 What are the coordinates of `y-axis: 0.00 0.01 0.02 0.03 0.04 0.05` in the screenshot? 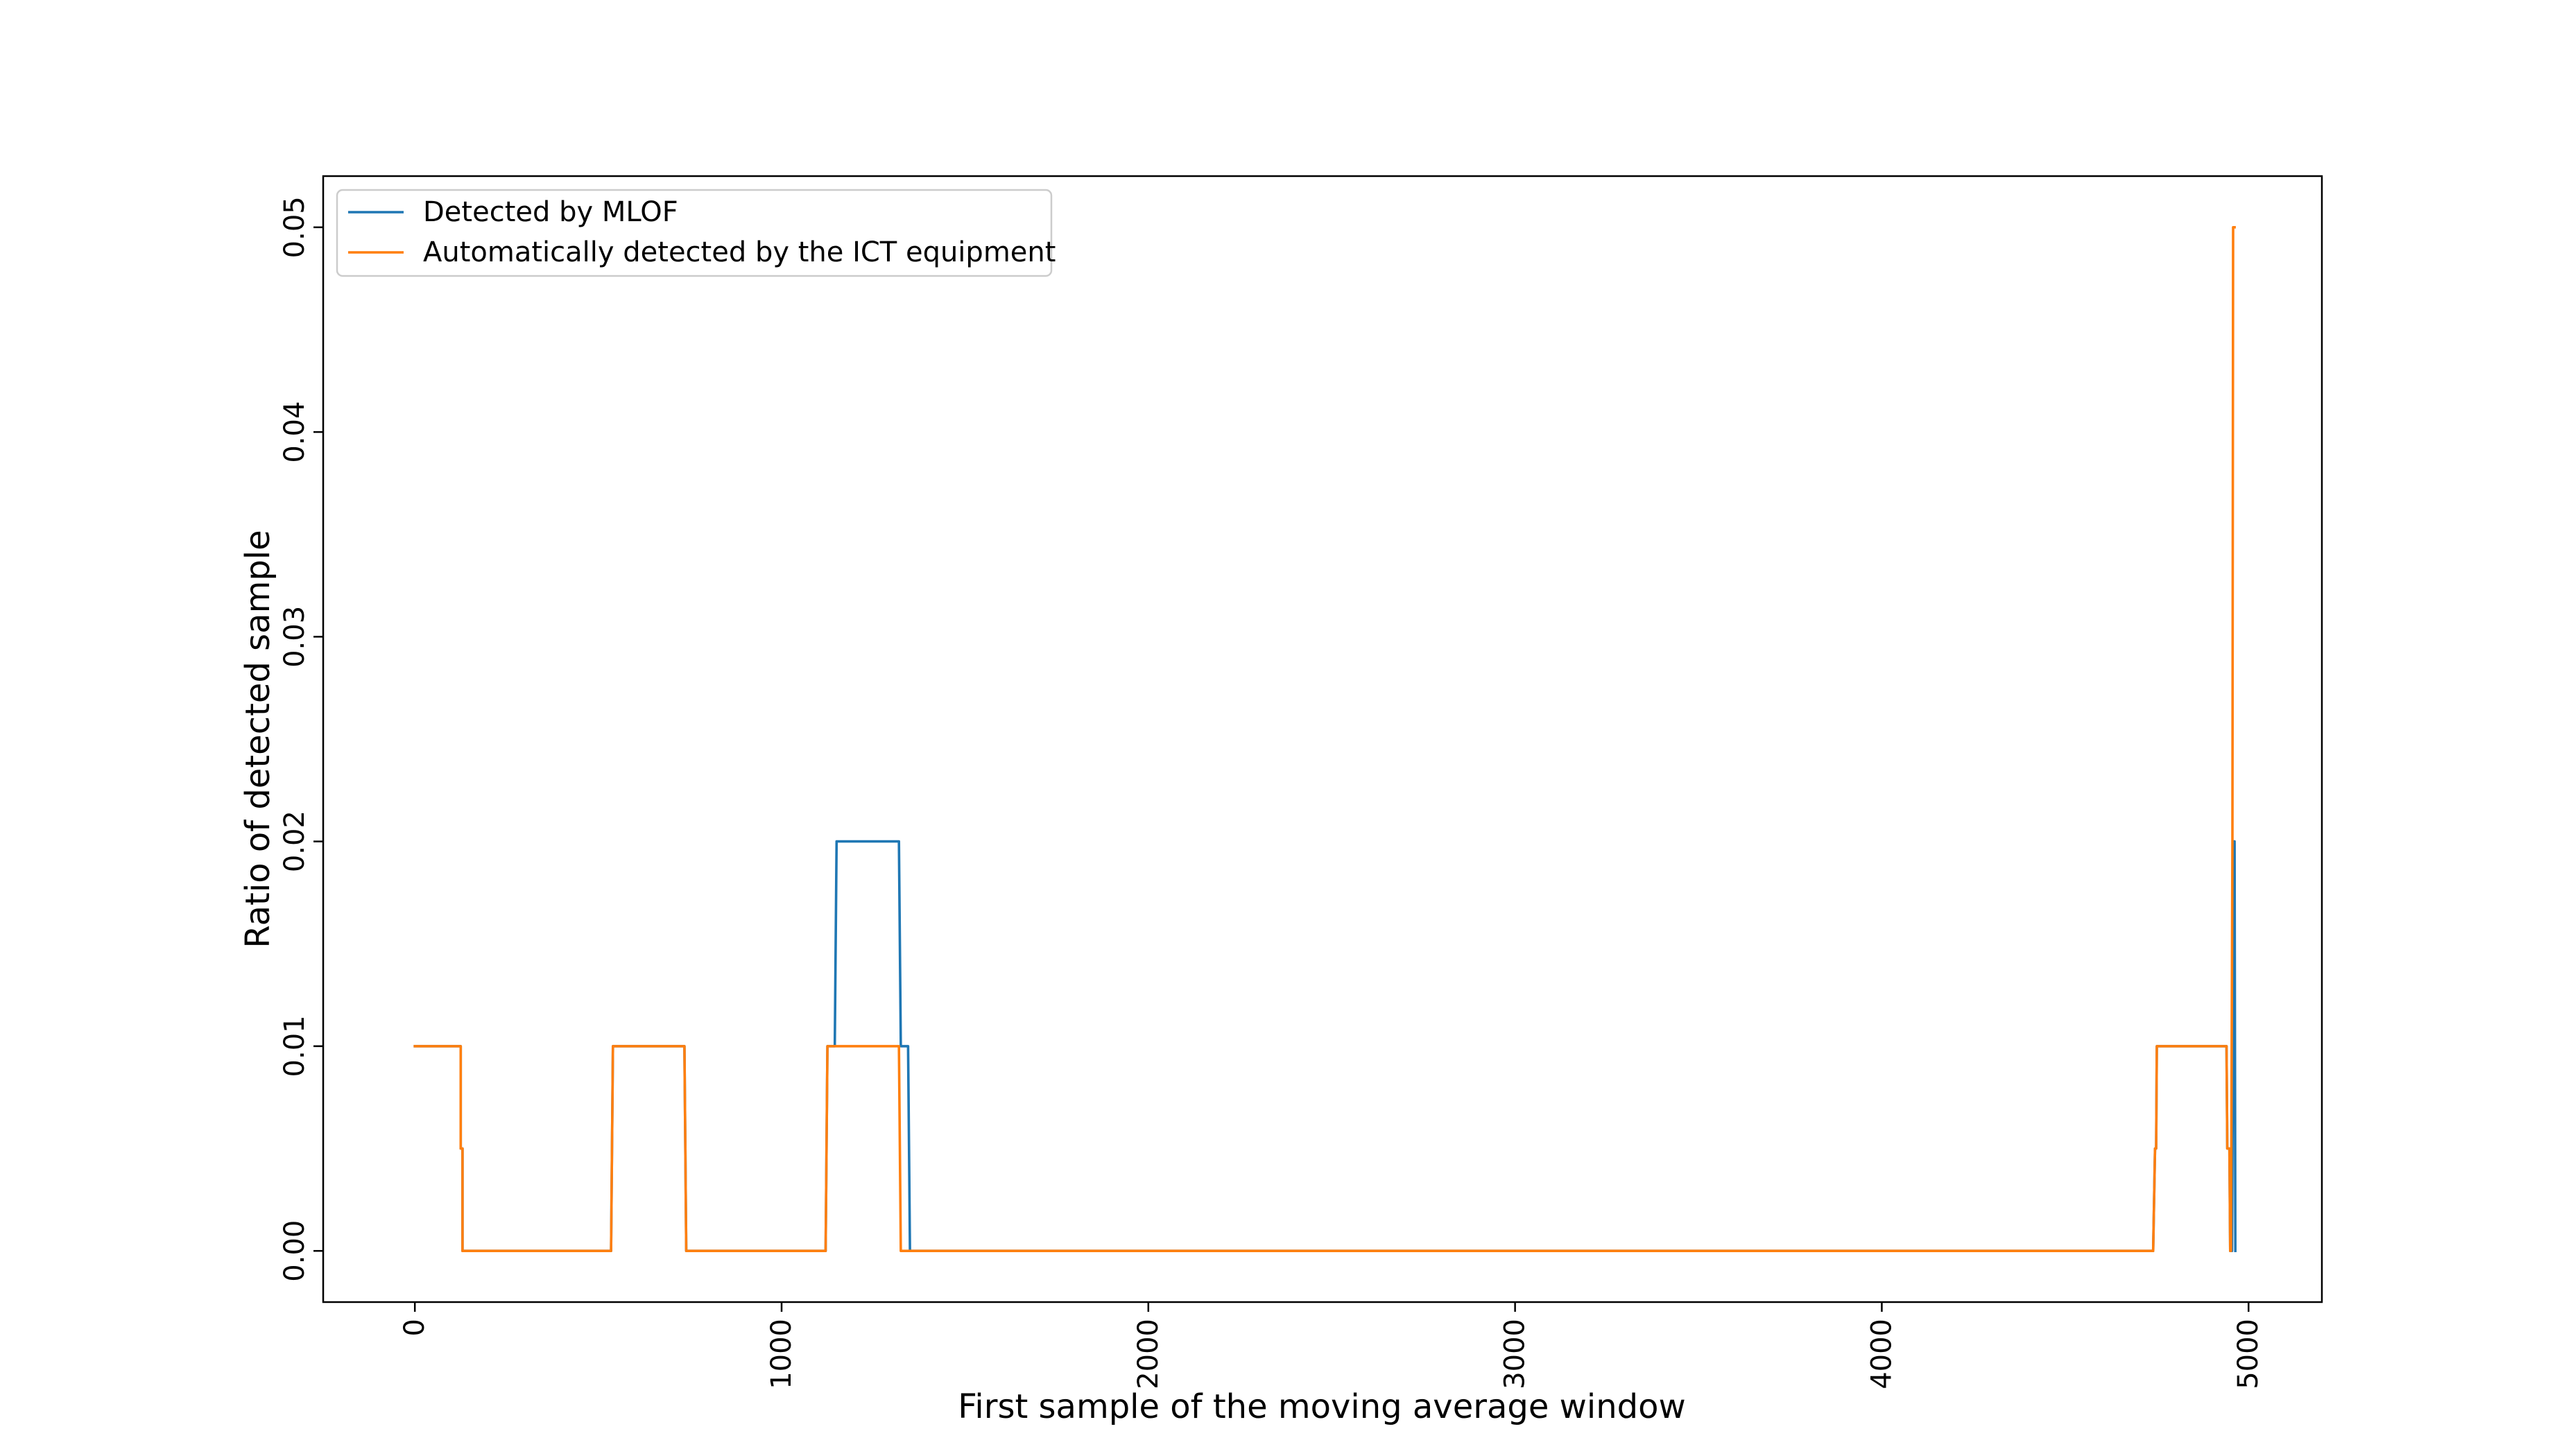 It's located at (301, 739).